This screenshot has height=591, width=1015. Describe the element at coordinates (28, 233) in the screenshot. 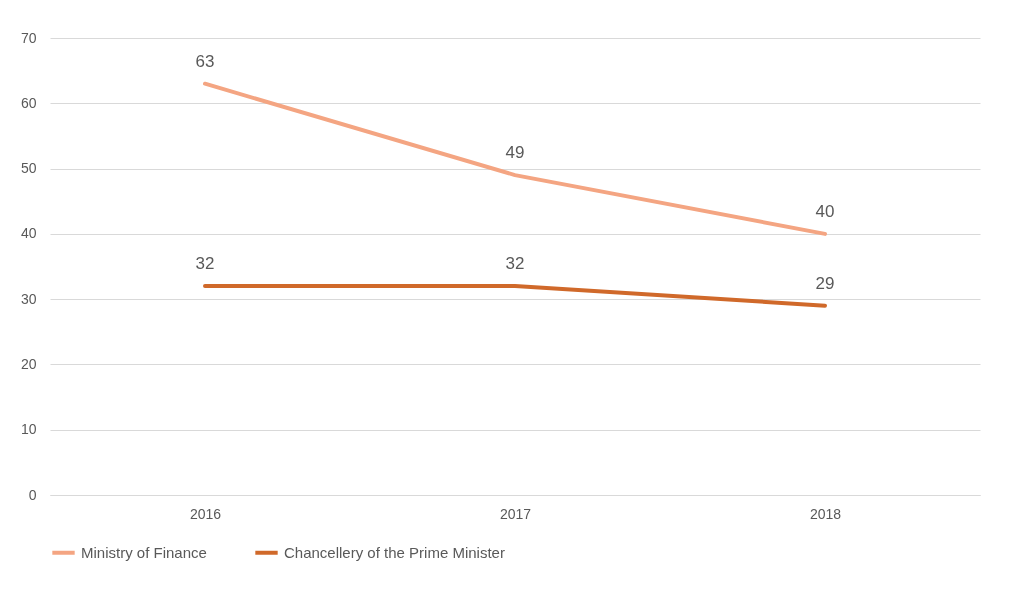

I see `y-tick-label: 40` at that location.